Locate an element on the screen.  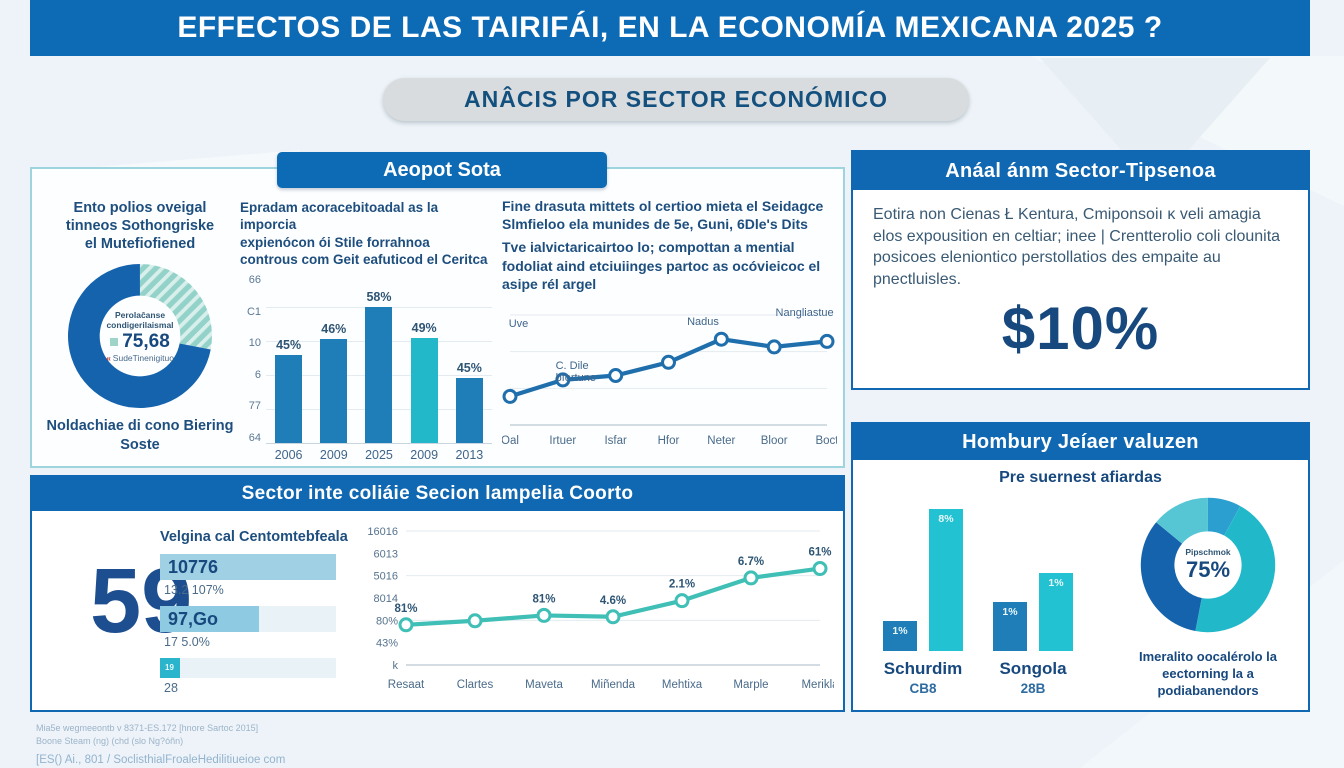
svg-text: k is located at coordinates (396, 666).